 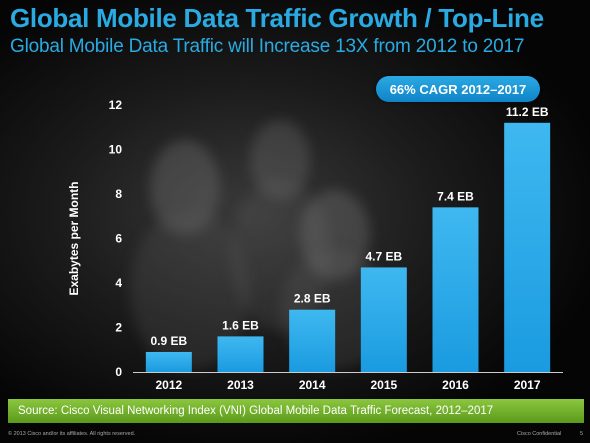 What do you see at coordinates (458, 89) in the screenshot?
I see `cagr-badge: 66% CAGR 2012–2017` at bounding box center [458, 89].